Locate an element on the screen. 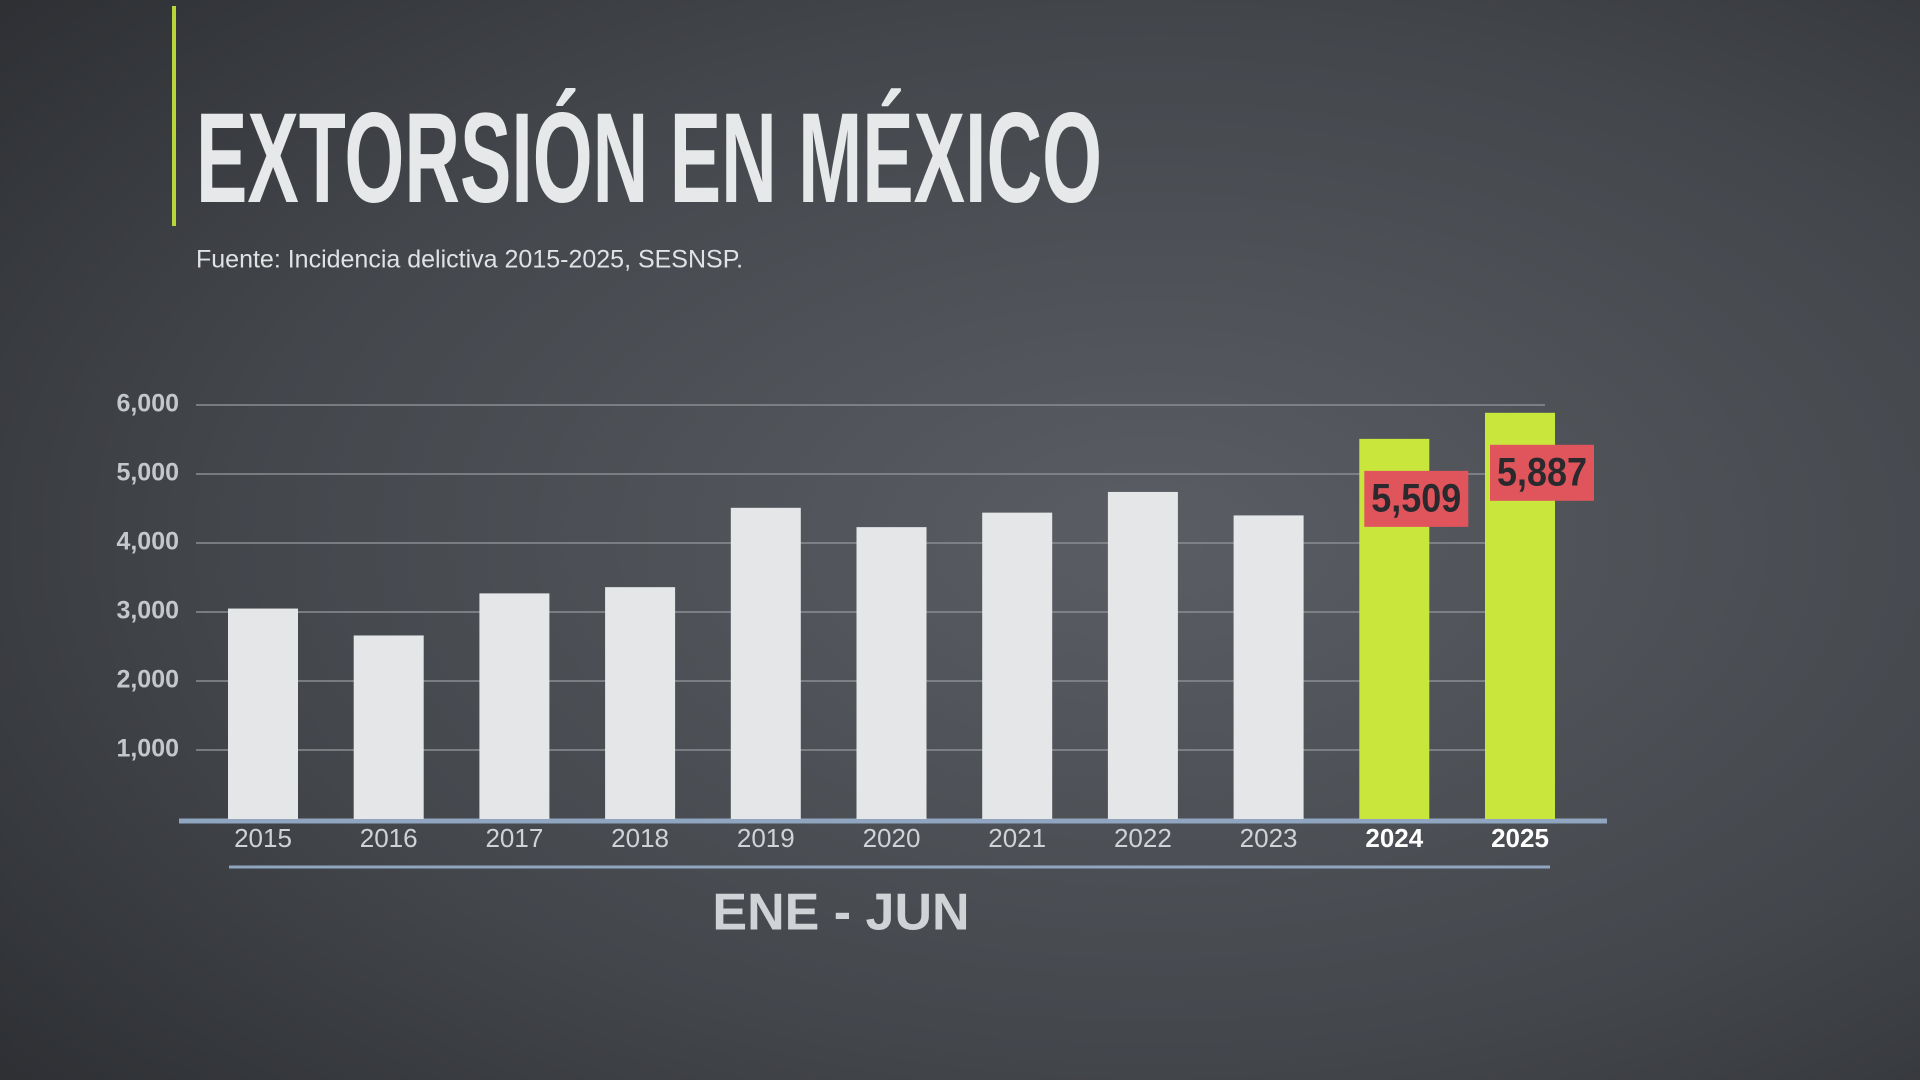 The width and height of the screenshot is (1920, 1080). y-tick-label: 4,000 is located at coordinates (147, 542).